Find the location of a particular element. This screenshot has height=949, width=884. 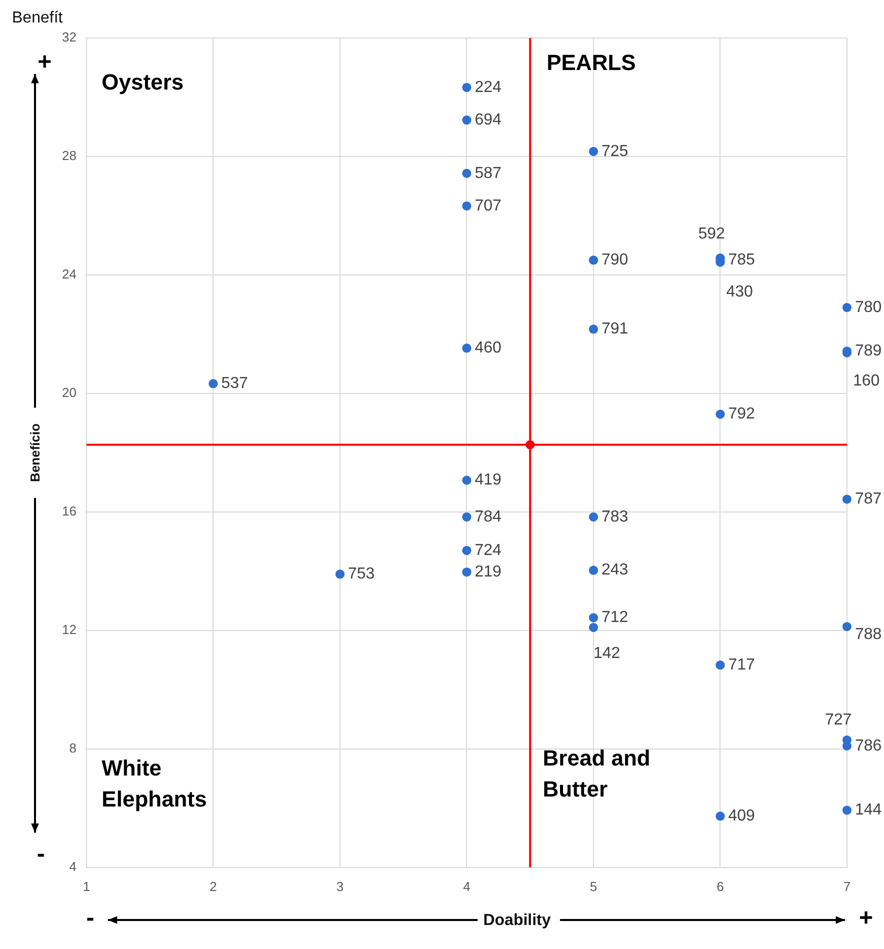

annotation: 753 is located at coordinates (361, 574).